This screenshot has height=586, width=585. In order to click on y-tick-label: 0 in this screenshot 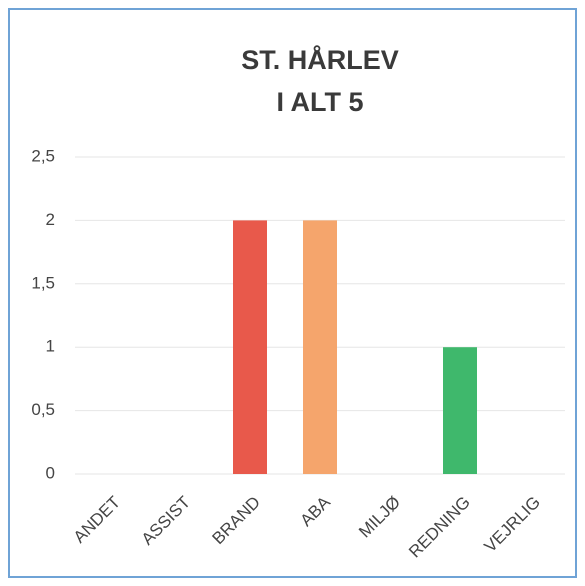, I will do `click(50, 472)`.